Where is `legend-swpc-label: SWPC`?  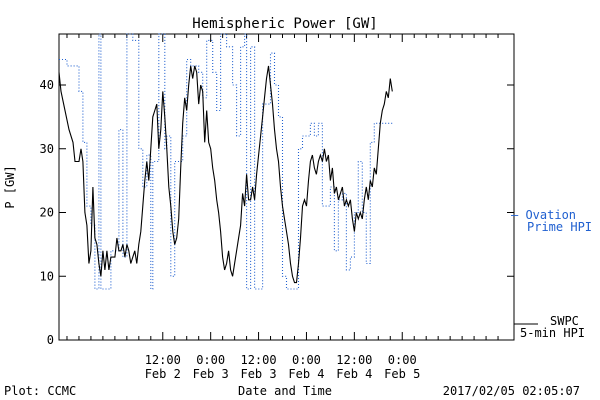 legend-swpc-label: SWPC is located at coordinates (564, 321).